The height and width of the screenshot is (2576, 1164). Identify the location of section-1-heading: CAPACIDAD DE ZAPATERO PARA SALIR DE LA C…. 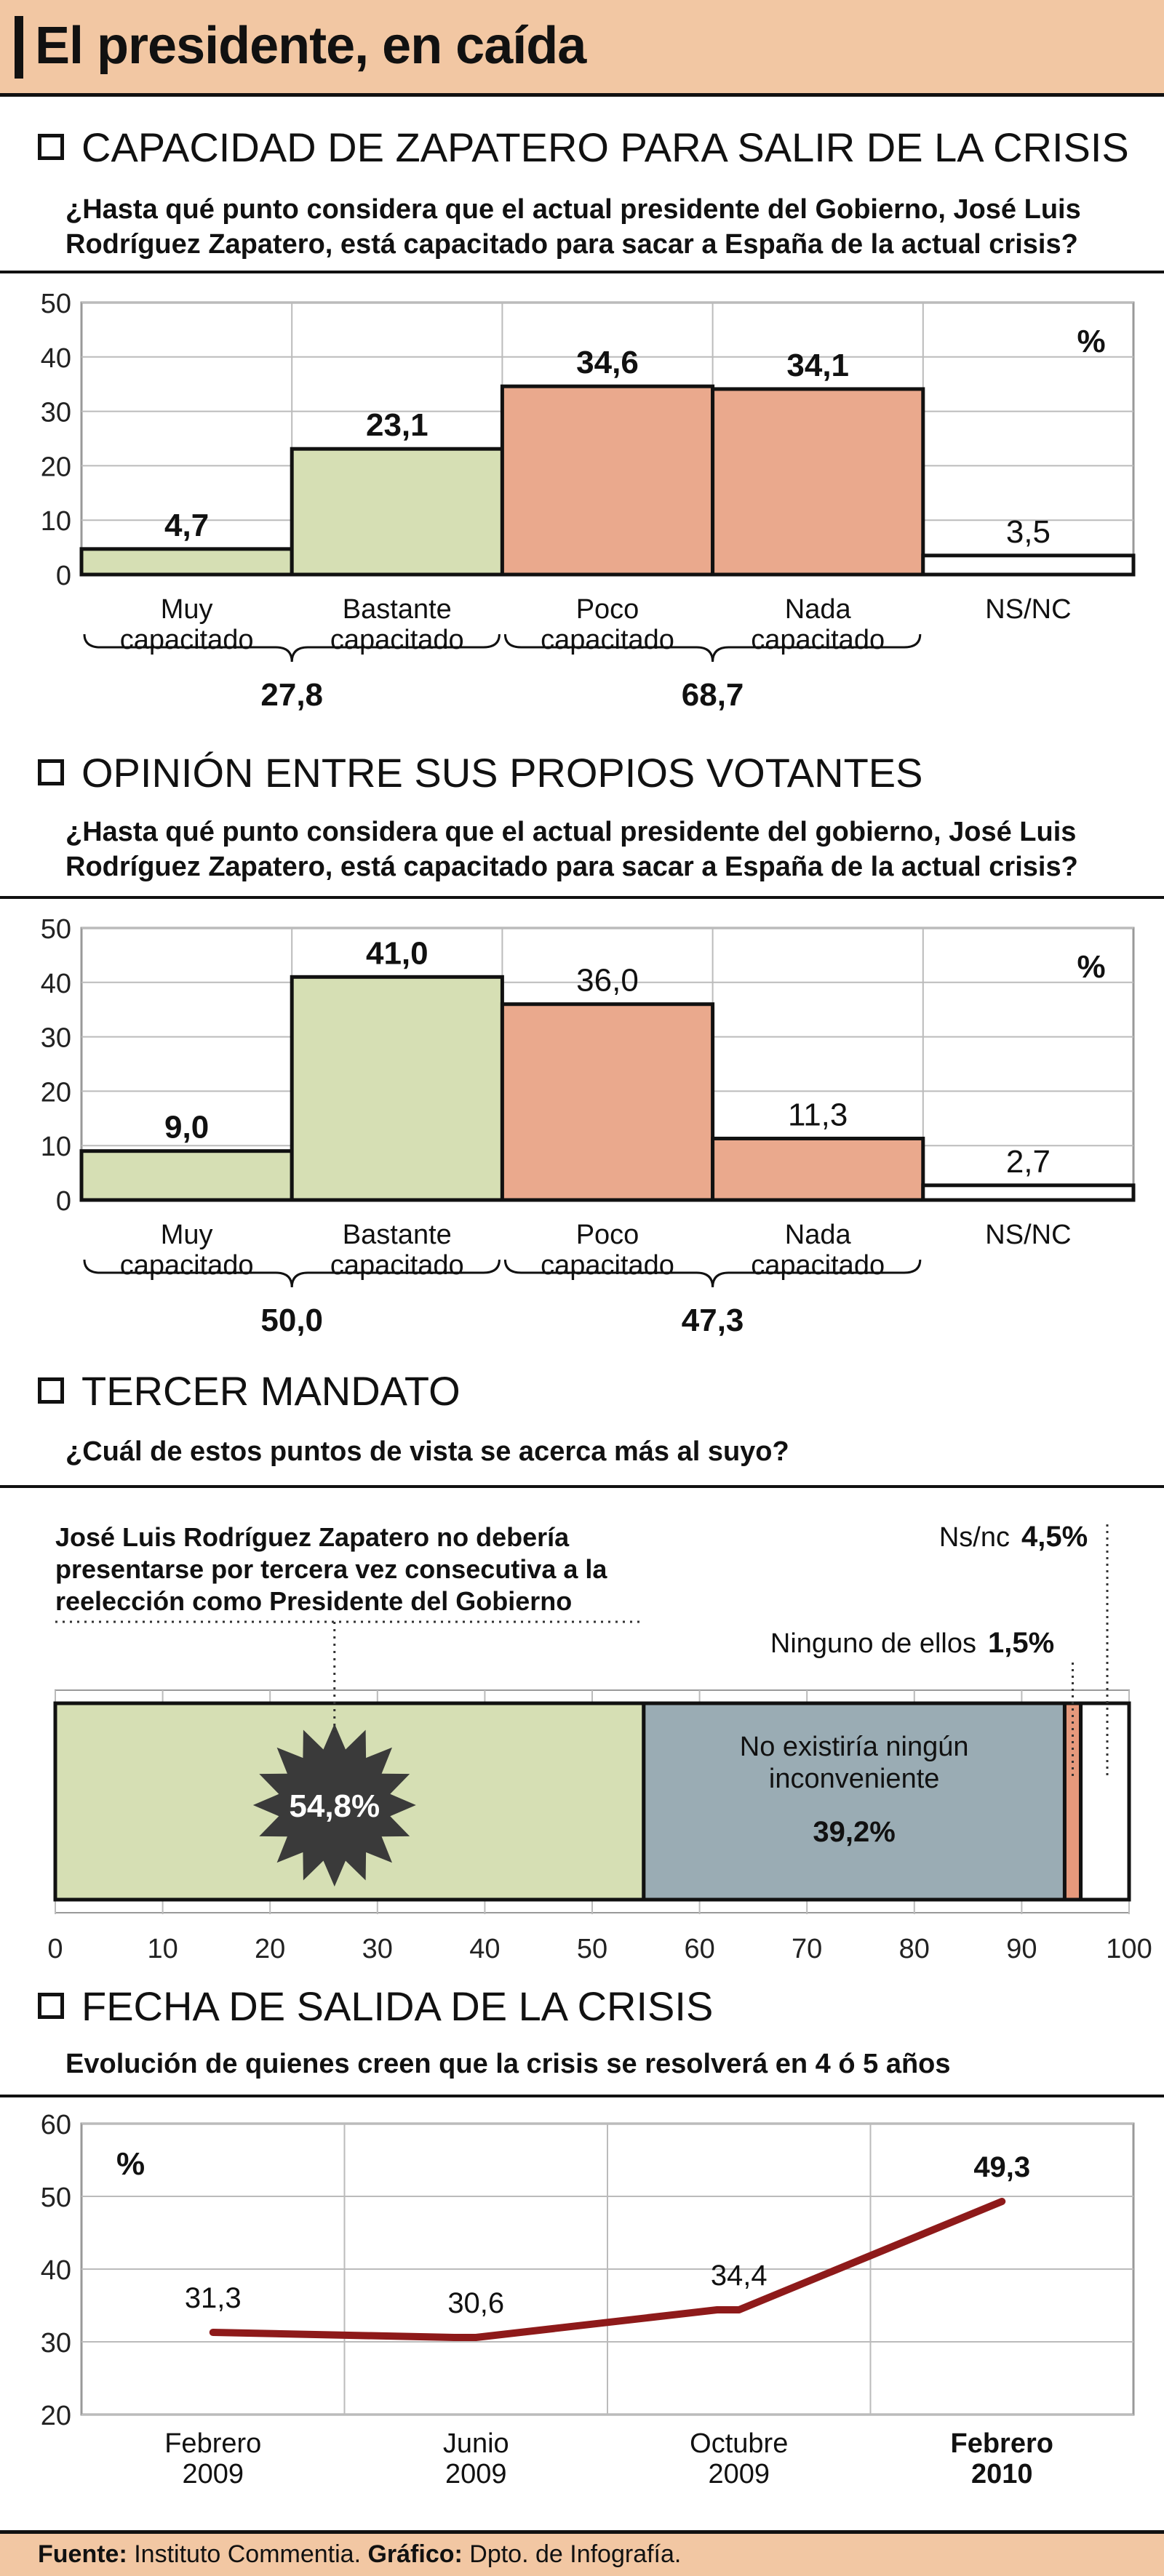
(605, 147).